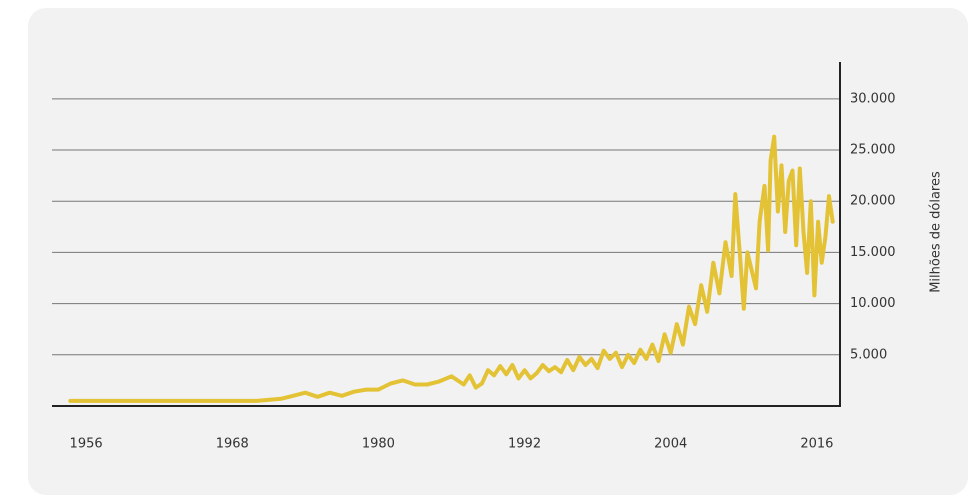 The width and height of the screenshot is (976, 502). What do you see at coordinates (232, 444) in the screenshot?
I see `x-tick-label: 1968` at bounding box center [232, 444].